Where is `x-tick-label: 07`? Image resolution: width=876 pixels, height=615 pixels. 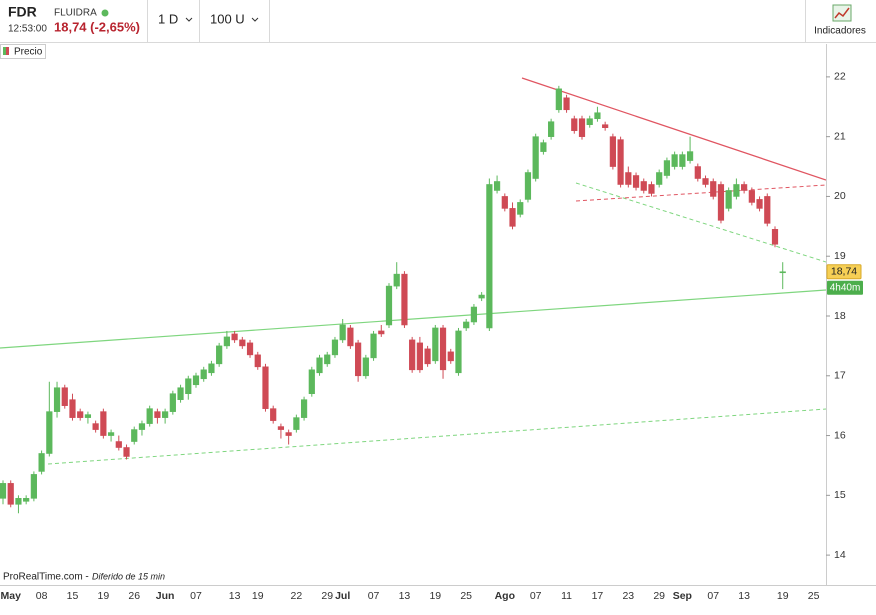
x-tick-label: 07 is located at coordinates (713, 596).